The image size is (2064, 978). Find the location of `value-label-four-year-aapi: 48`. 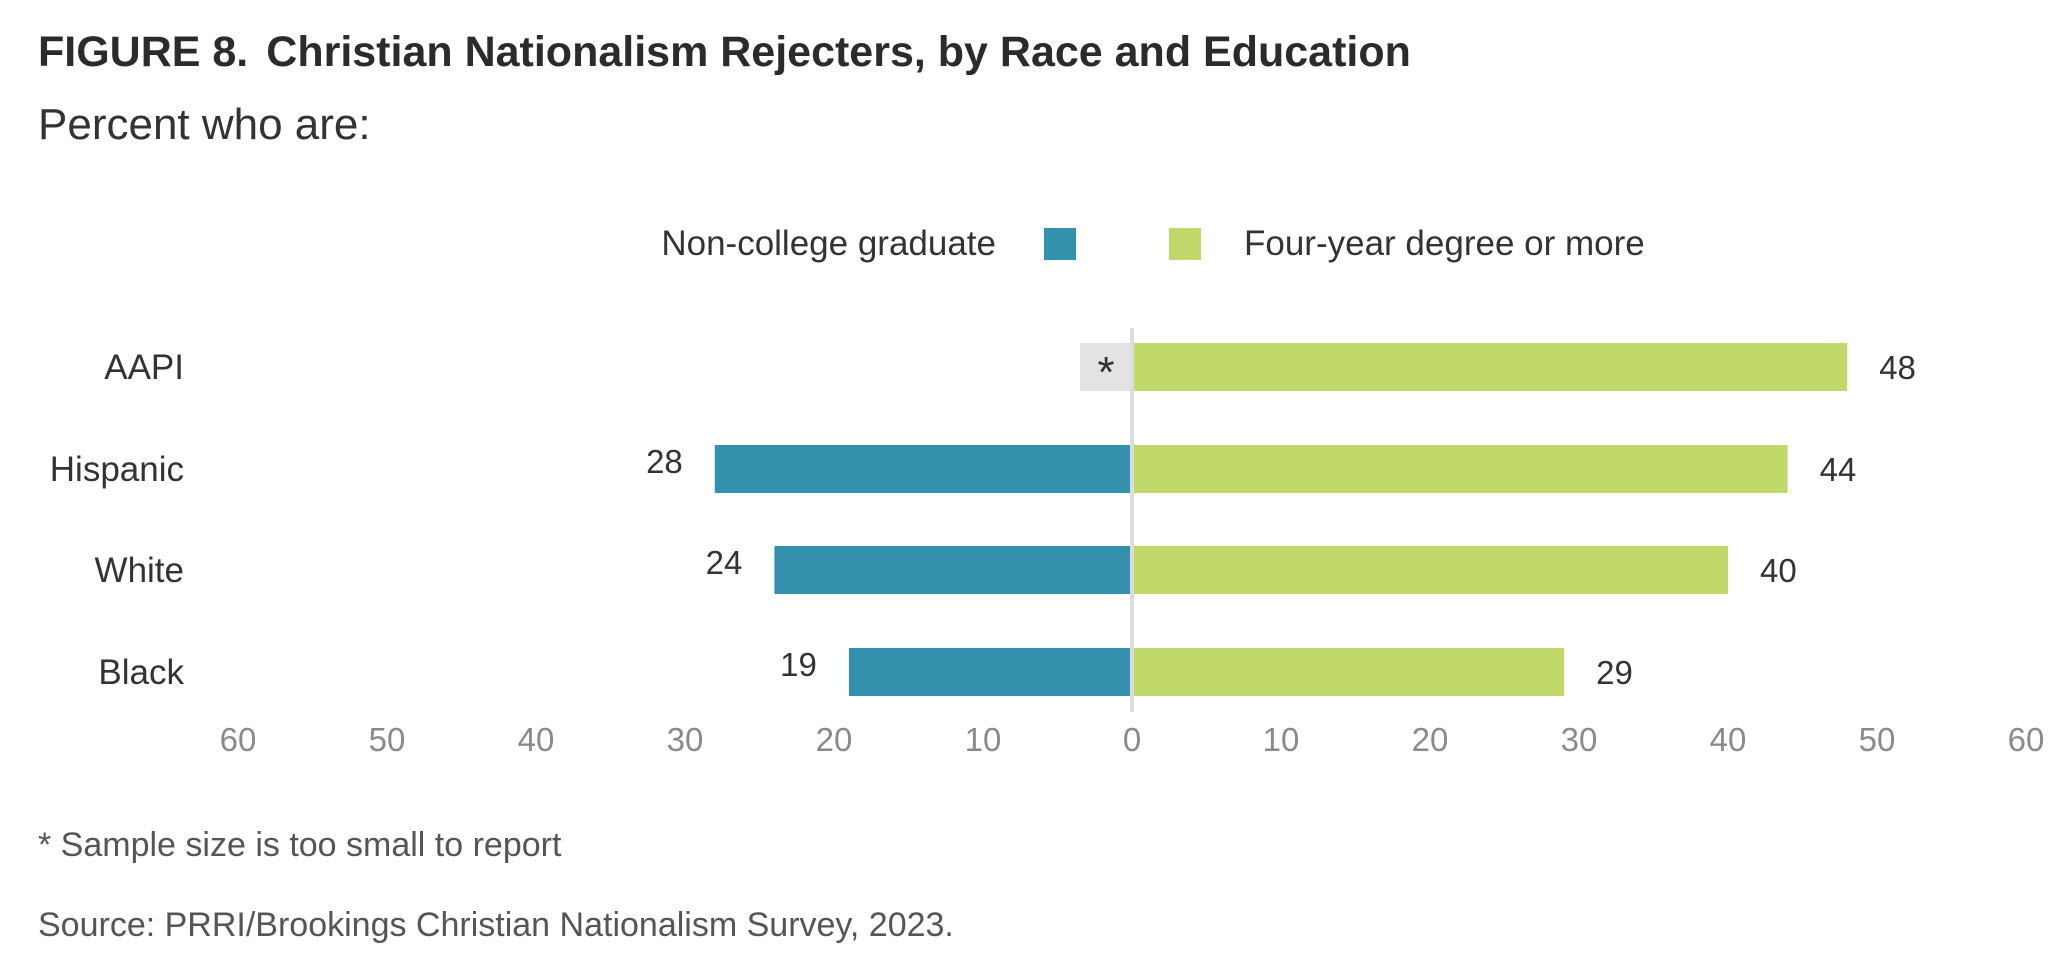

value-label-four-year-aapi: 48 is located at coordinates (1897, 367).